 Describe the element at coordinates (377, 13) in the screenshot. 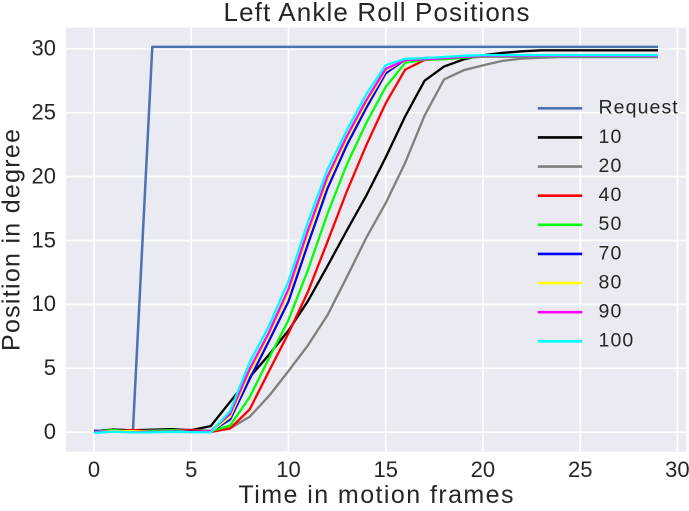

I see `svg-text: Left Ankle Roll Positions` at that location.